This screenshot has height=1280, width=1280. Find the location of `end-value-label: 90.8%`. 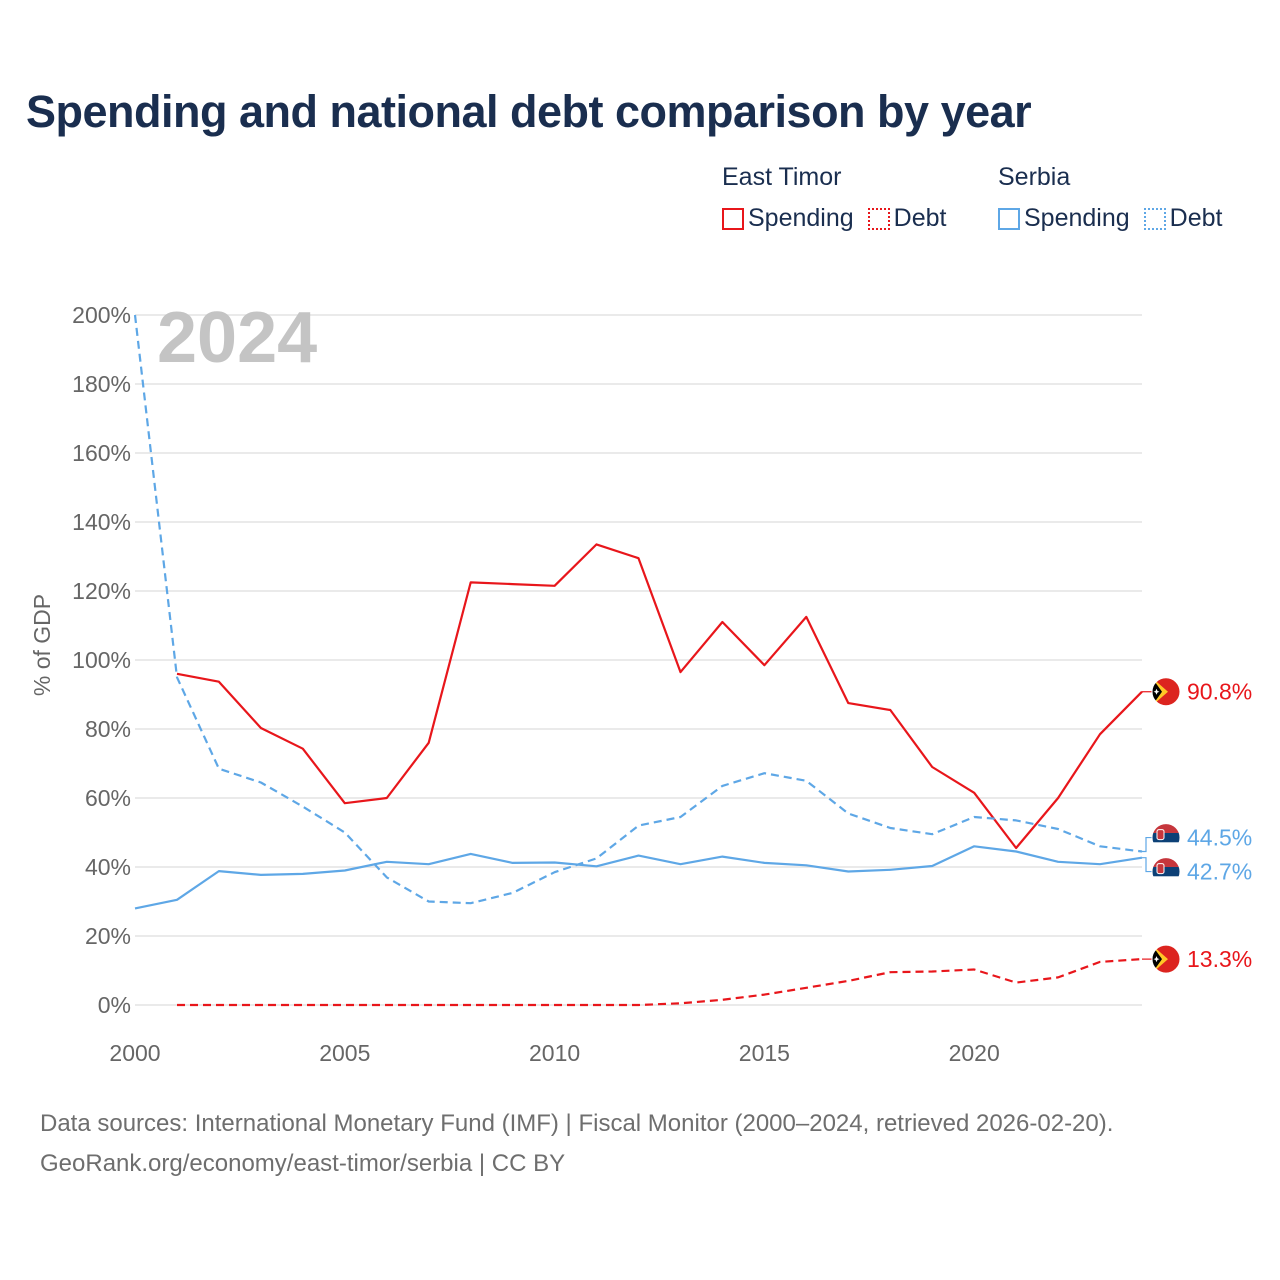

end-value-label: 90.8% is located at coordinates (1219, 692).